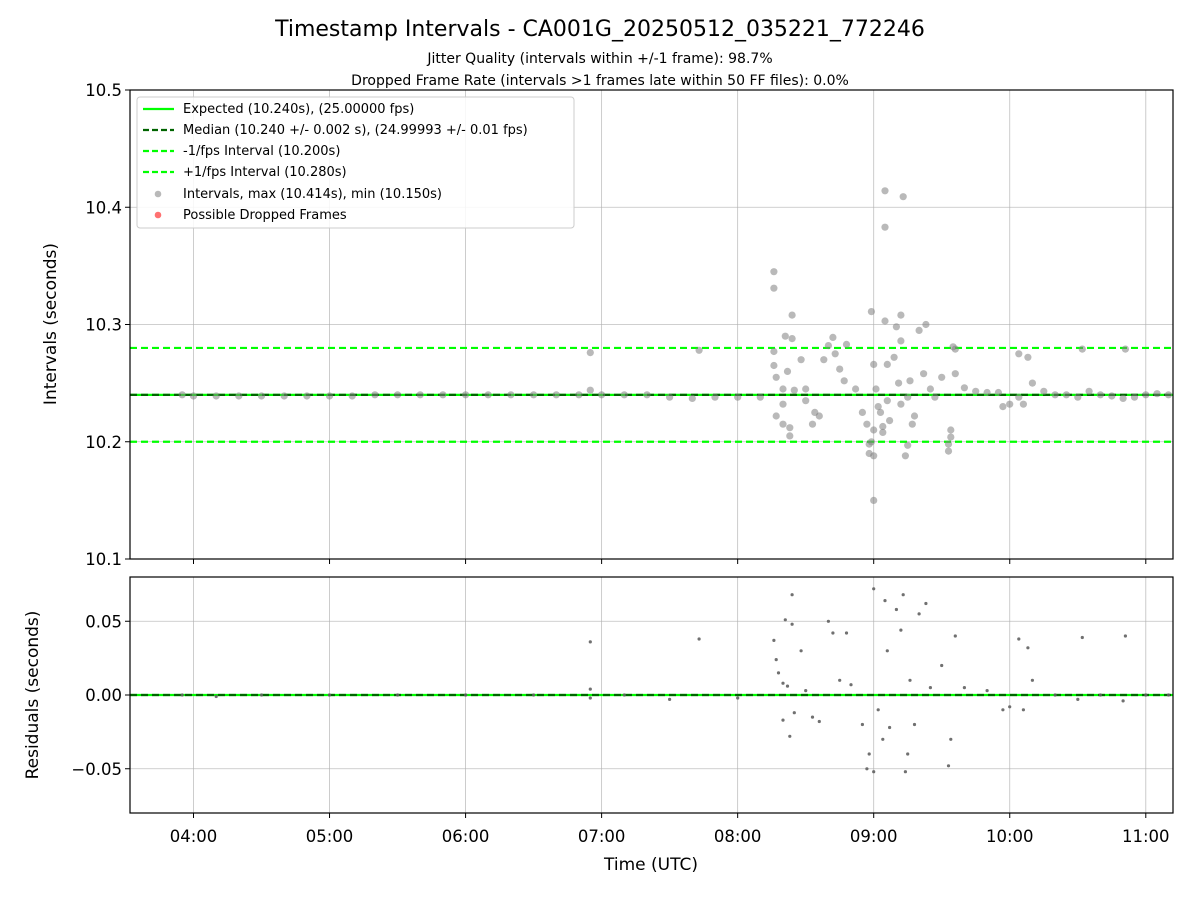  Describe the element at coordinates (51, 324) in the screenshot. I see `intervals-y-axis-label: Intervals (seconds)` at that location.